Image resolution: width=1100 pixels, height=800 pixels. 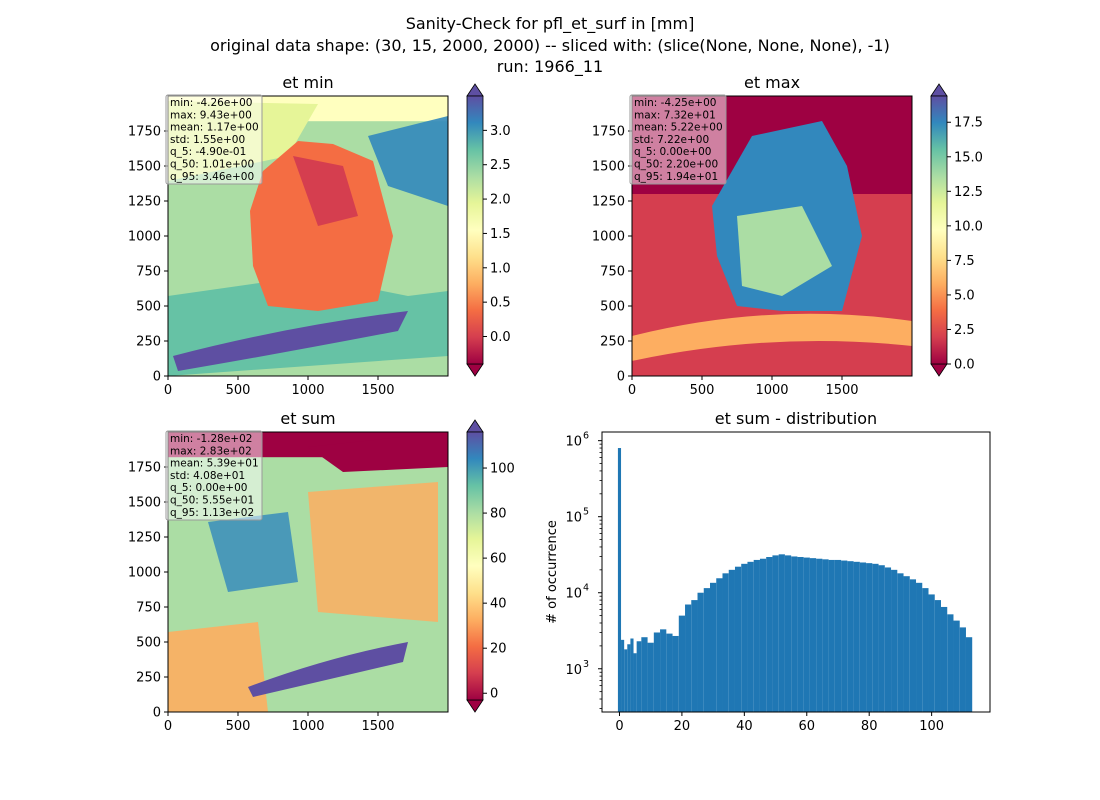 I want to click on colorbar, so click(x=939, y=230).